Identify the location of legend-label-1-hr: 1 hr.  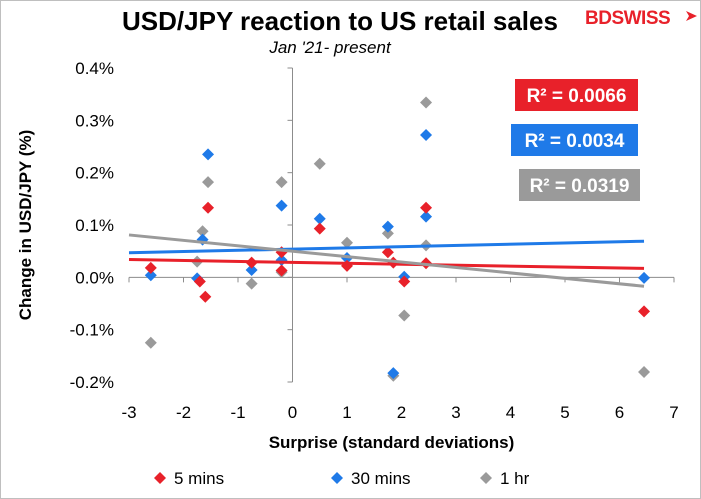
(515, 478).